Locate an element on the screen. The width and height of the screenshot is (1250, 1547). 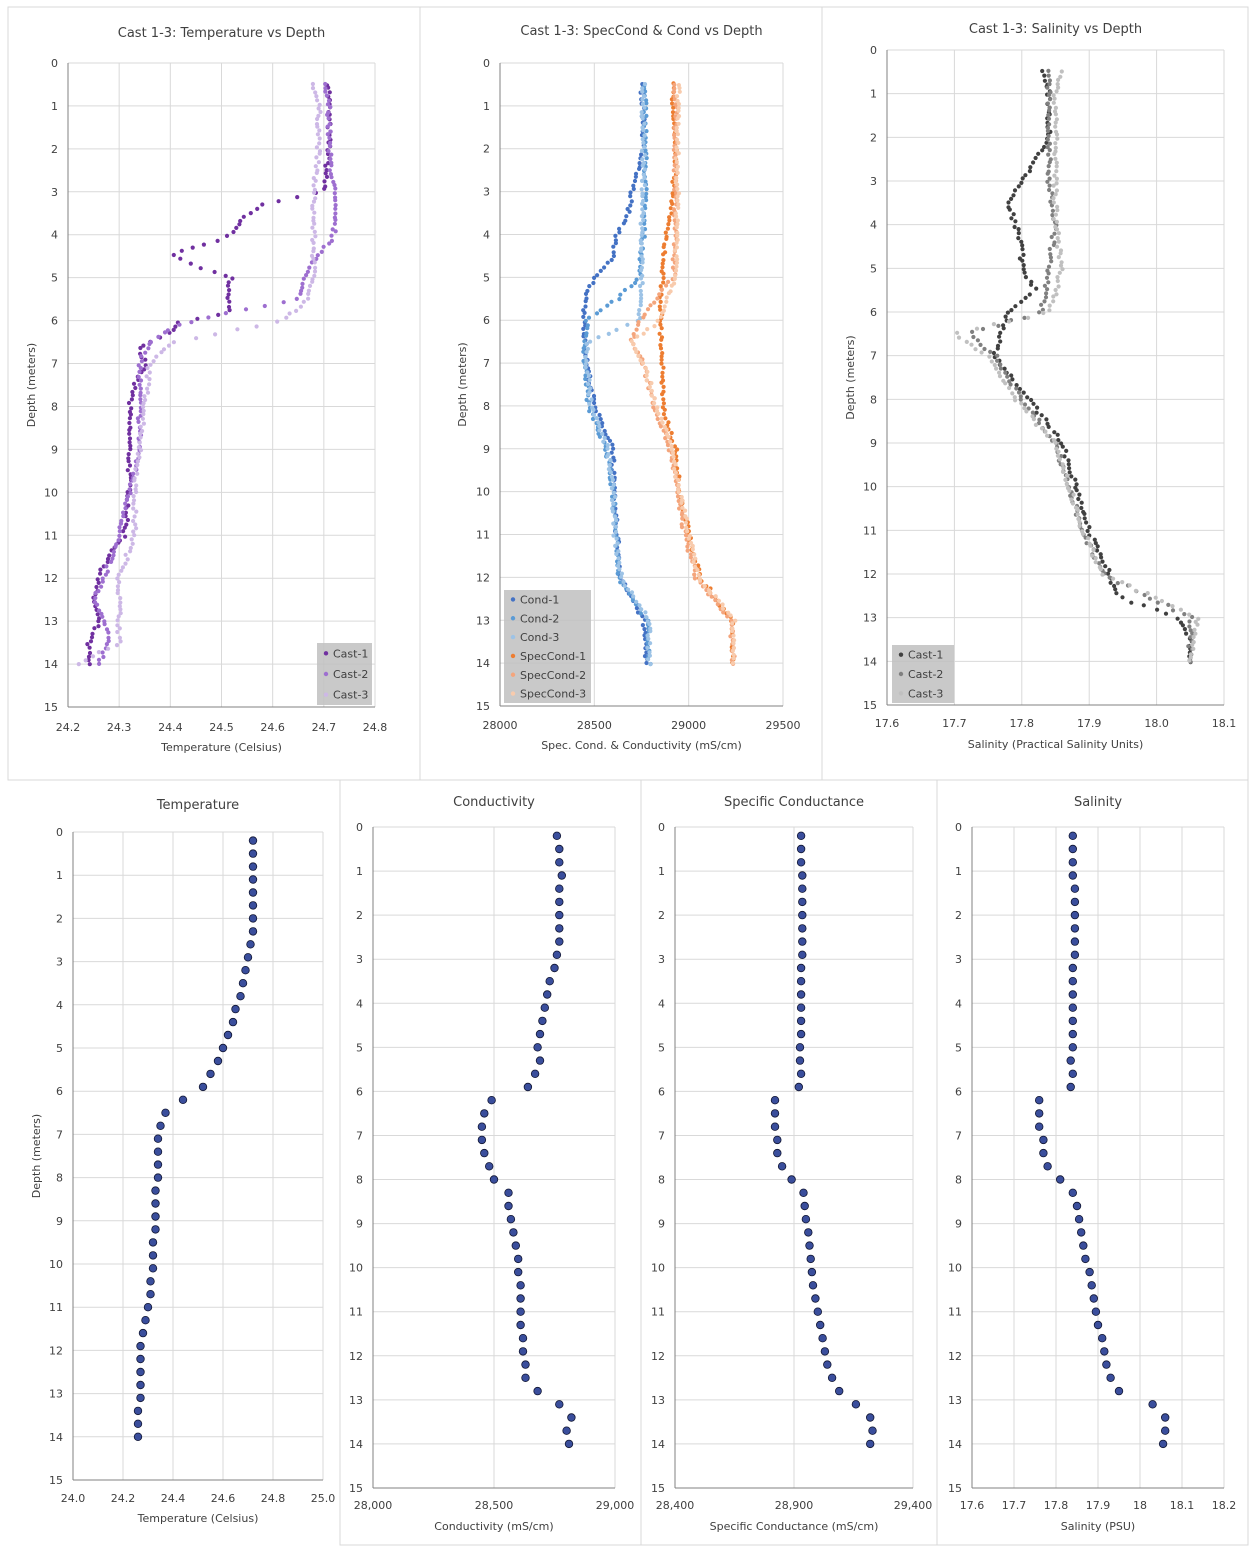
y-tick-label: 15 is located at coordinates (483, 706).